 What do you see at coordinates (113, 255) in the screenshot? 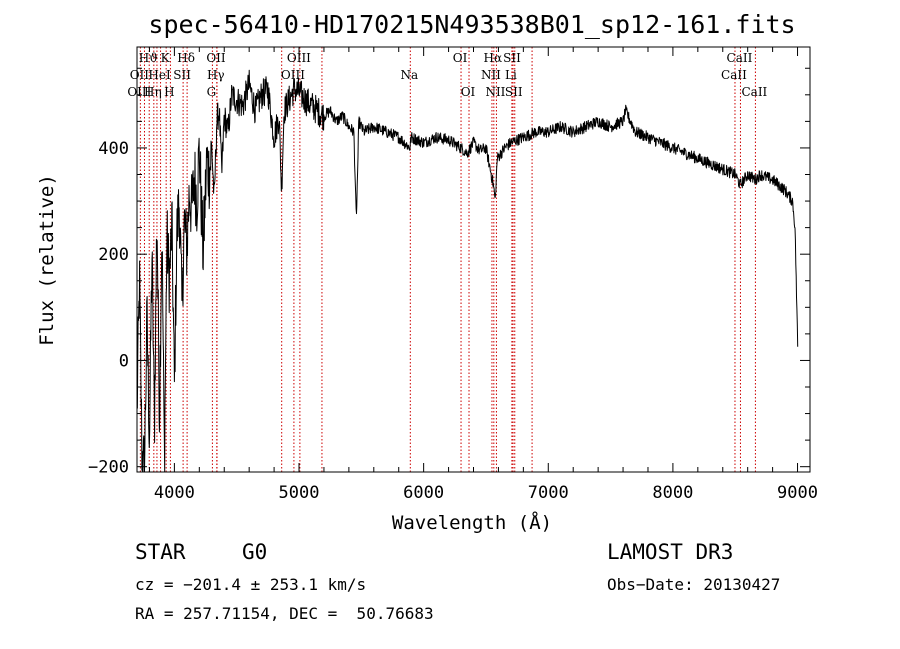
I see `y-tick-label: 200` at bounding box center [113, 255].